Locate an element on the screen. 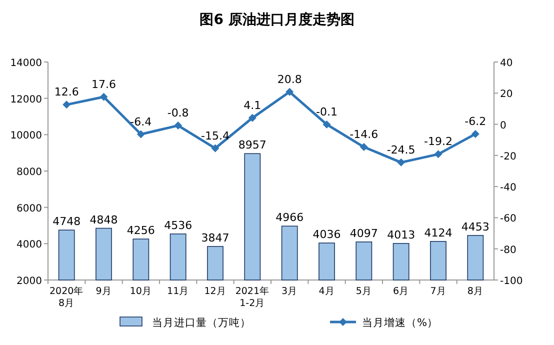  data-label: 4013 is located at coordinates (401, 235).